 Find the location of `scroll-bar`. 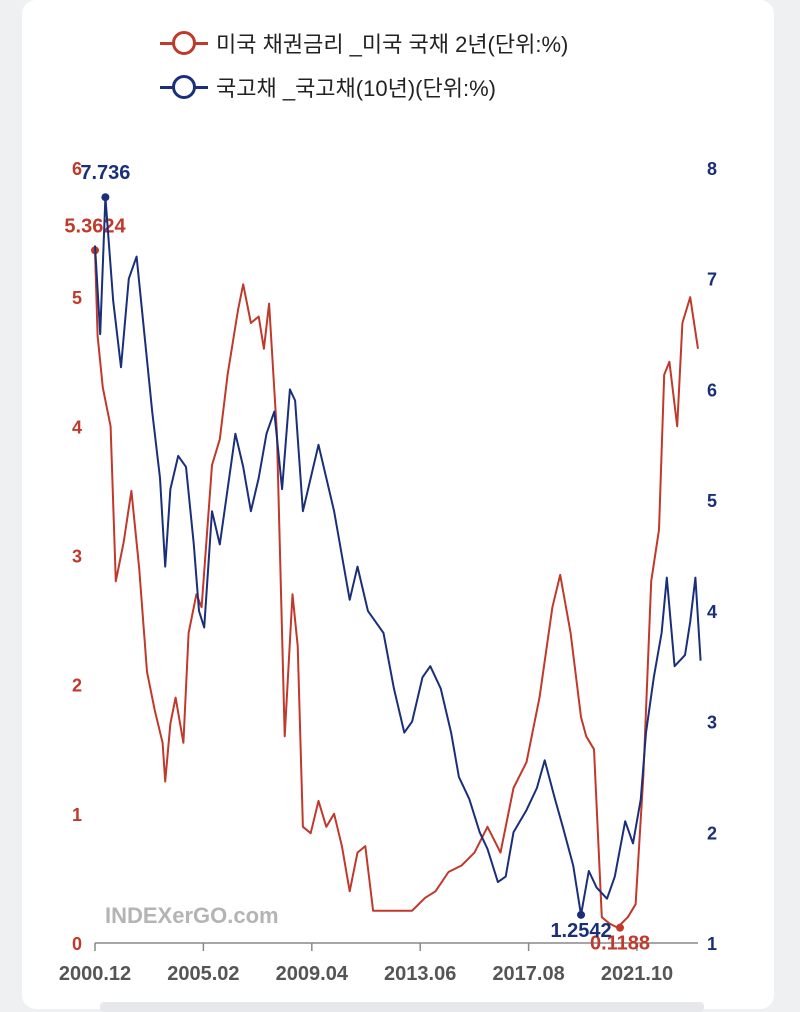

scroll-bar is located at coordinates (402, 1007).